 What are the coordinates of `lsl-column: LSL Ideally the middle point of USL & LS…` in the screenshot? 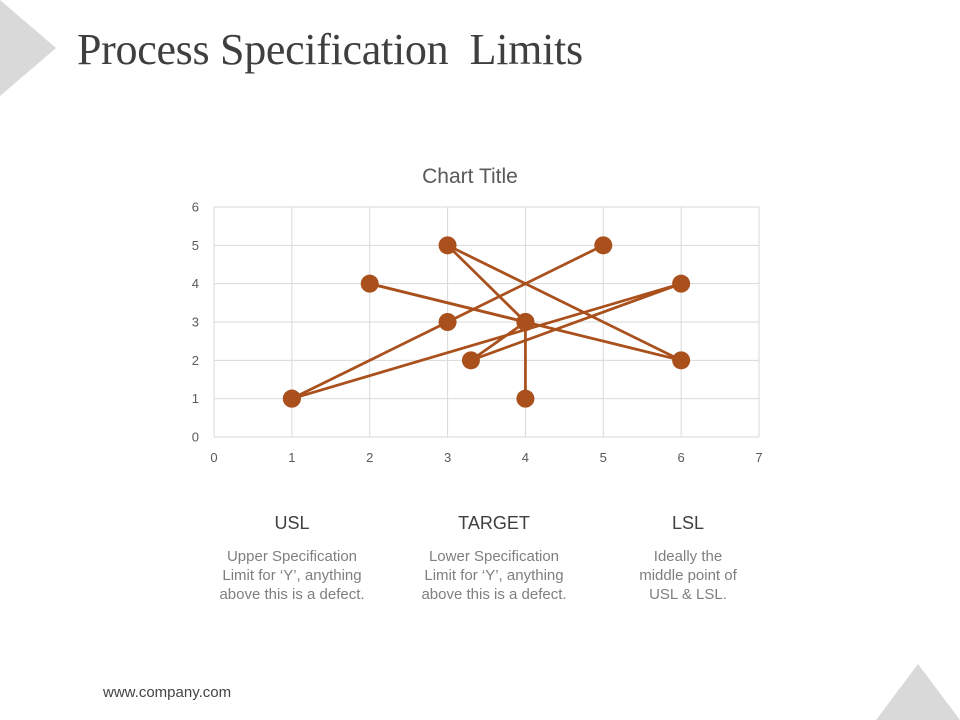 It's located at (688, 558).